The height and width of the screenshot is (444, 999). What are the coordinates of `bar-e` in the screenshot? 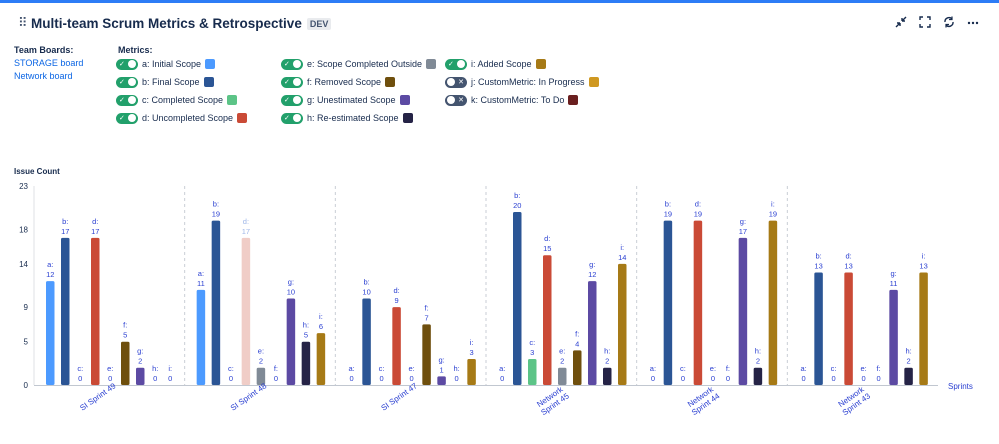 It's located at (562, 376).